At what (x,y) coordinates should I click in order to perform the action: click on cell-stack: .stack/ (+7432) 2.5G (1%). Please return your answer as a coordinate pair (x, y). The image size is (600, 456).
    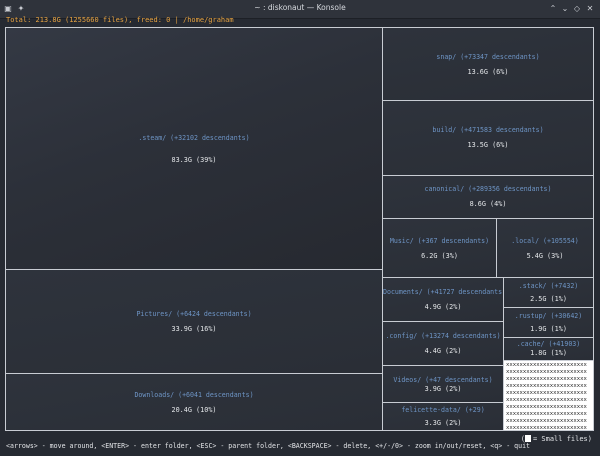
    Looking at the image, I should click on (548, 292).